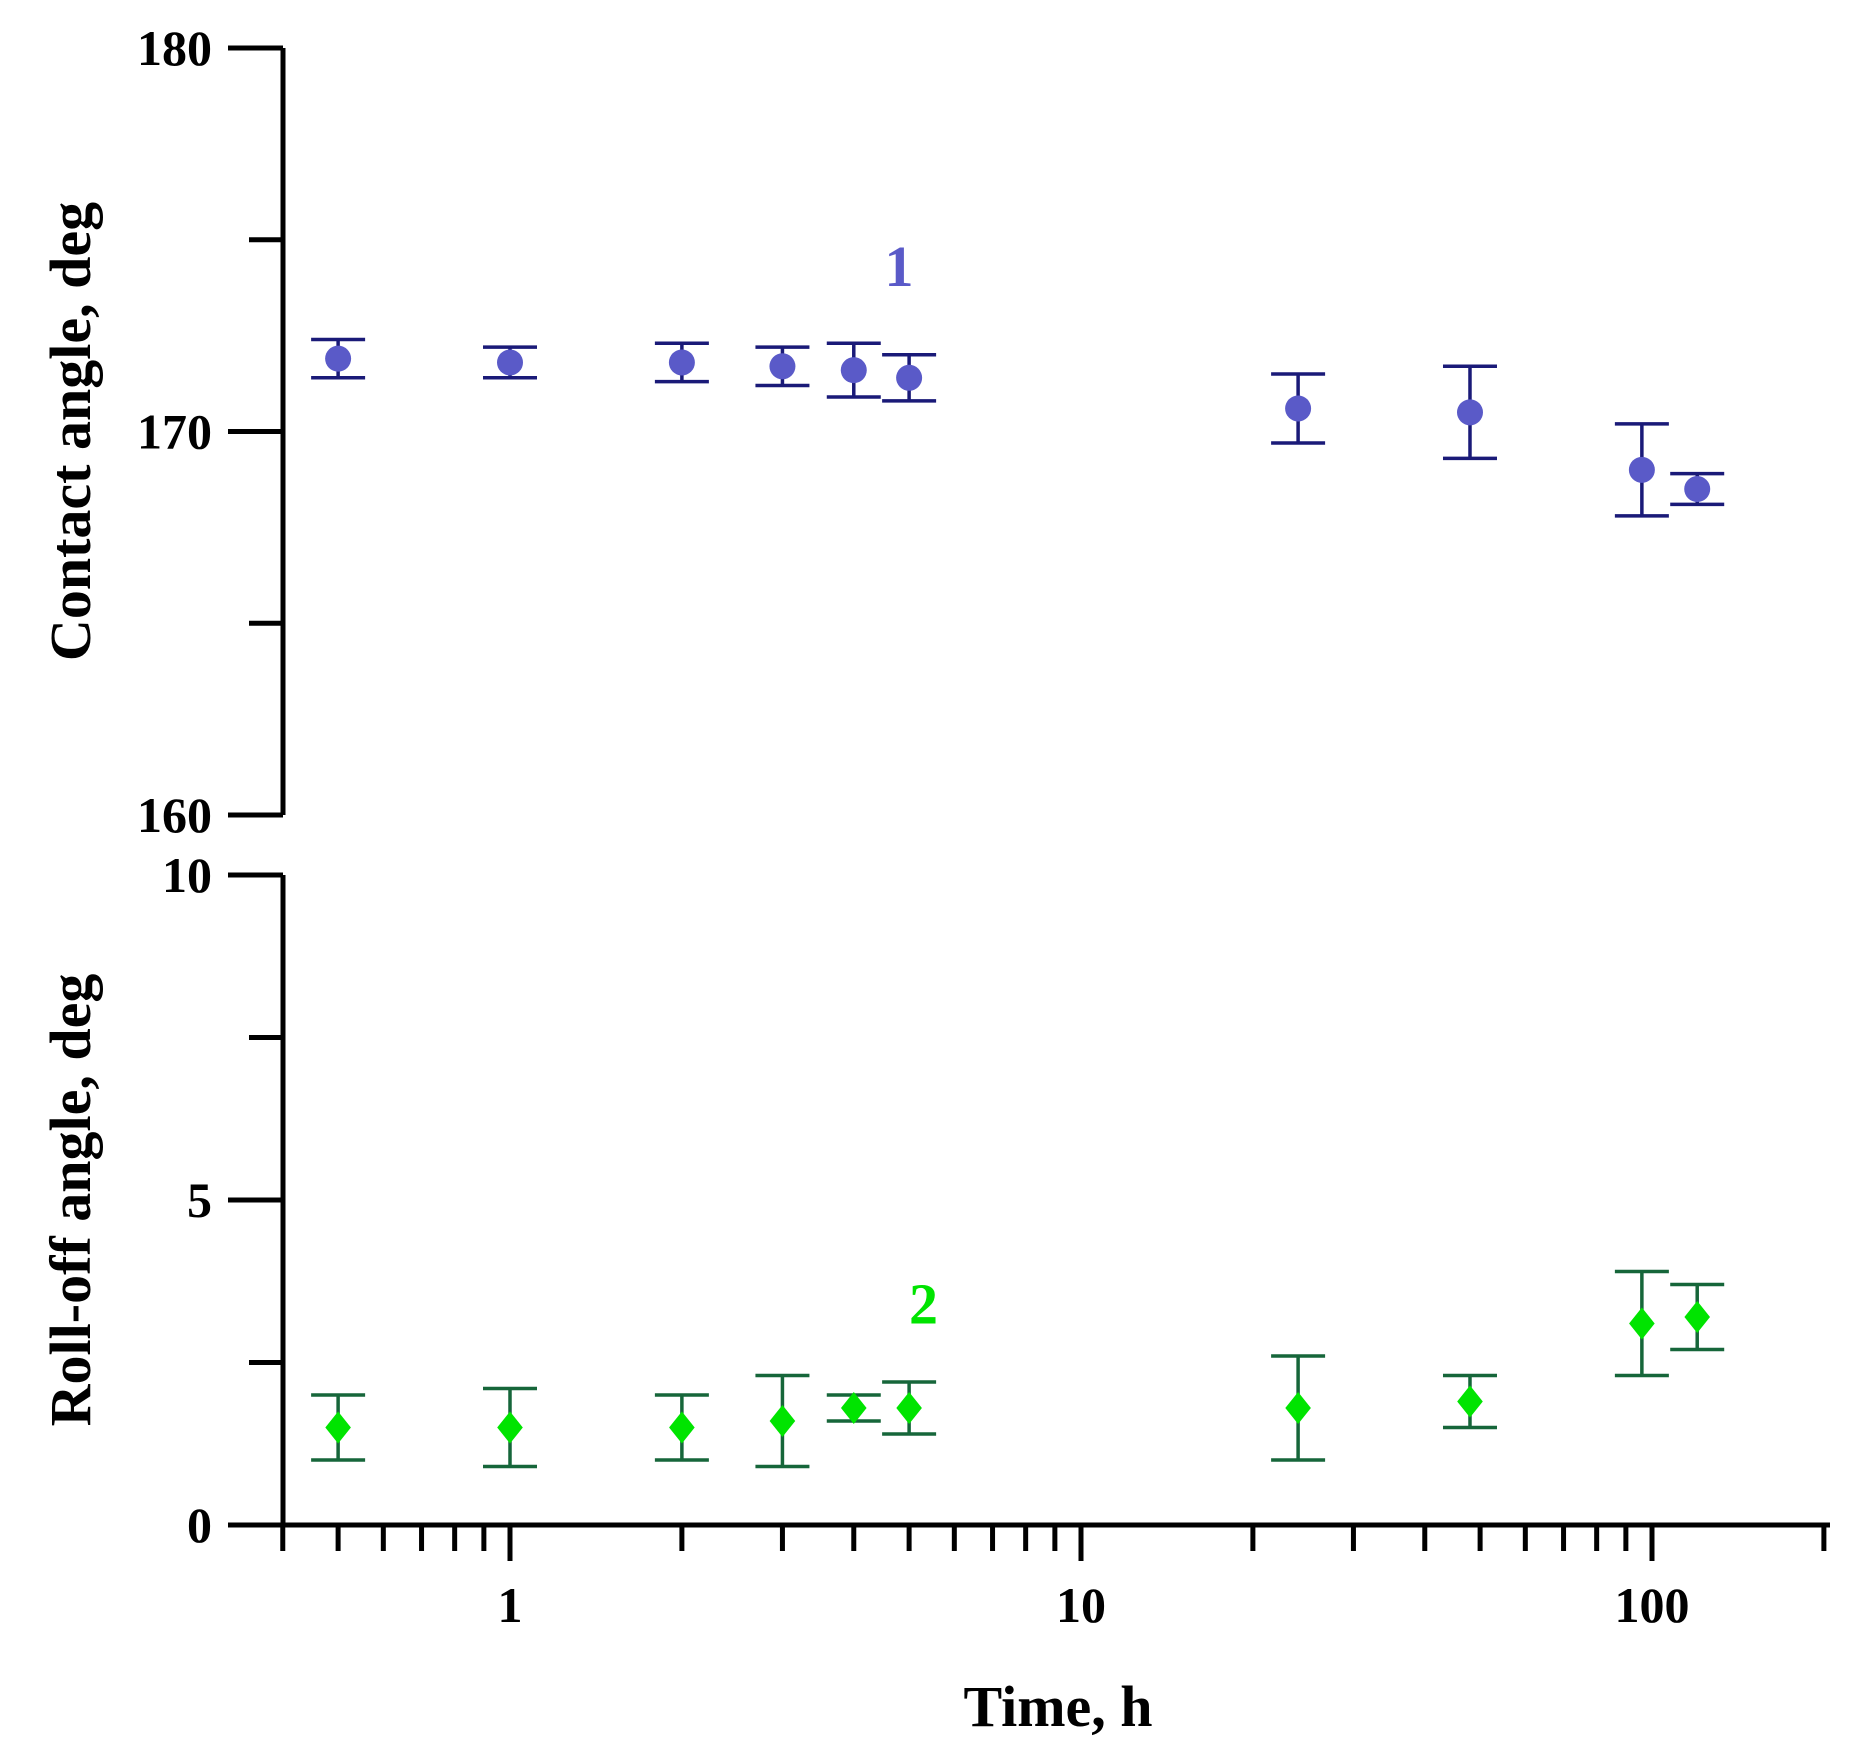 This screenshot has height=1761, width=1862. I want to click on x-tick-label: 1, so click(510, 1605).